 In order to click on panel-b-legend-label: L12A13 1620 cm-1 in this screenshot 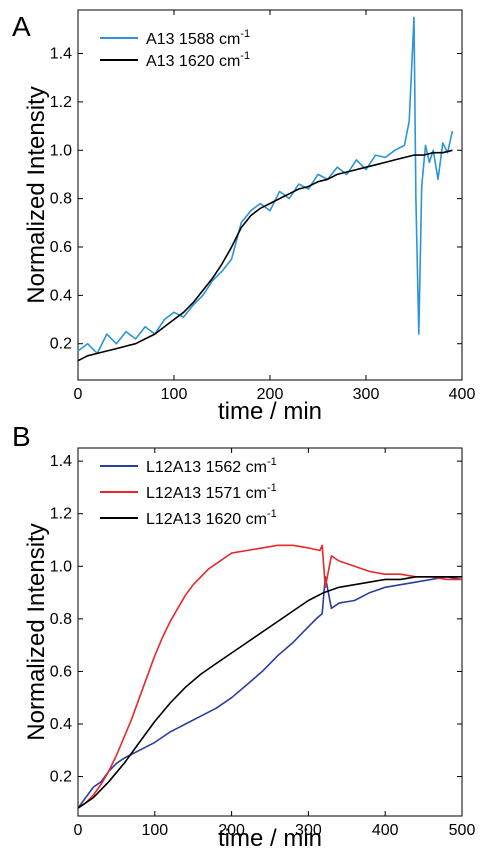, I will do `click(211, 518)`.